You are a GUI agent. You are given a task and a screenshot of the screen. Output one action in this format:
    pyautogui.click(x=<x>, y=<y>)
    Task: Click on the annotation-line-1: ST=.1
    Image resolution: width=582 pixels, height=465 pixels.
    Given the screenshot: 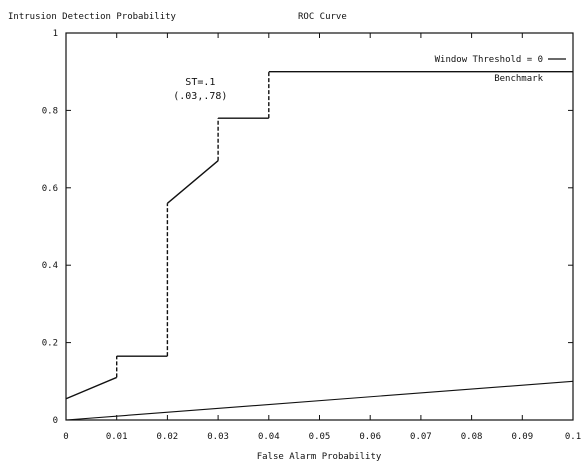 What is the action you would take?
    pyautogui.click(x=200, y=82)
    